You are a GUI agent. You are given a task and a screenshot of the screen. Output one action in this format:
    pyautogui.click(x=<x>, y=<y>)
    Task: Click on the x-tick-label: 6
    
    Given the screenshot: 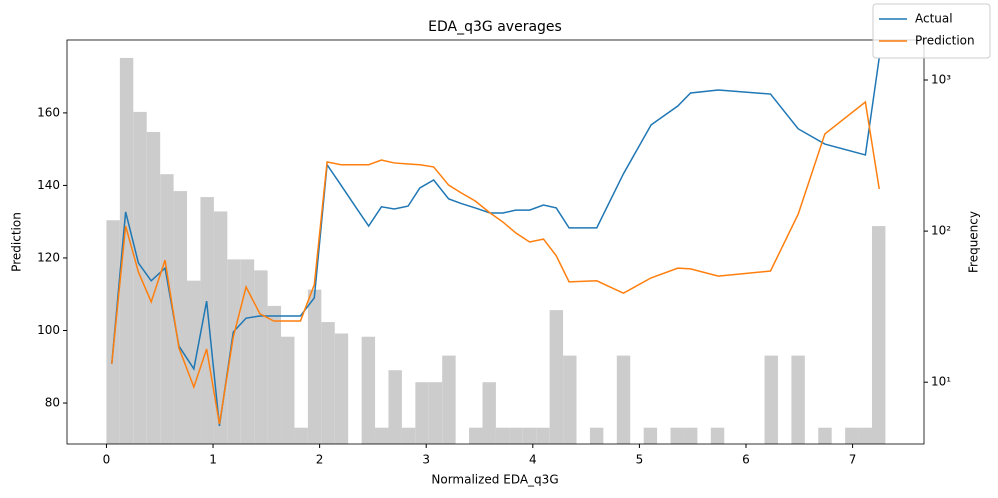 What is the action you would take?
    pyautogui.click(x=746, y=460)
    